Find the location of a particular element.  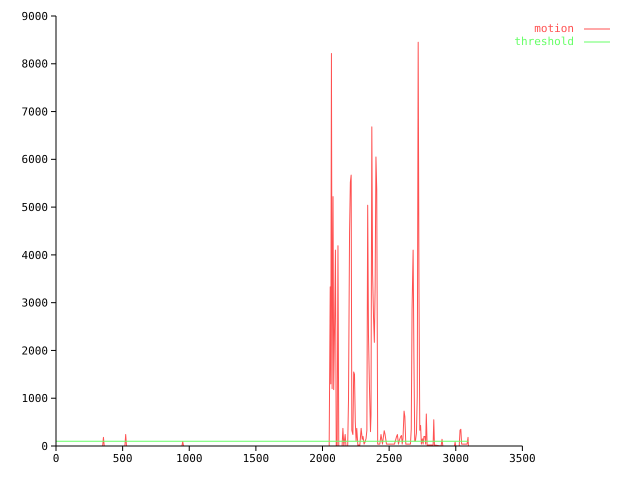

y-tick-label: 1000 is located at coordinates (35, 399).